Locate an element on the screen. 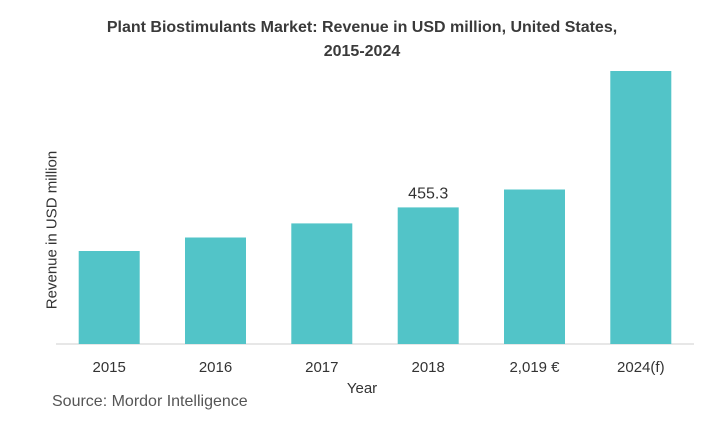 The image size is (724, 426). x-tick-label-2: 2017 is located at coordinates (321, 367).